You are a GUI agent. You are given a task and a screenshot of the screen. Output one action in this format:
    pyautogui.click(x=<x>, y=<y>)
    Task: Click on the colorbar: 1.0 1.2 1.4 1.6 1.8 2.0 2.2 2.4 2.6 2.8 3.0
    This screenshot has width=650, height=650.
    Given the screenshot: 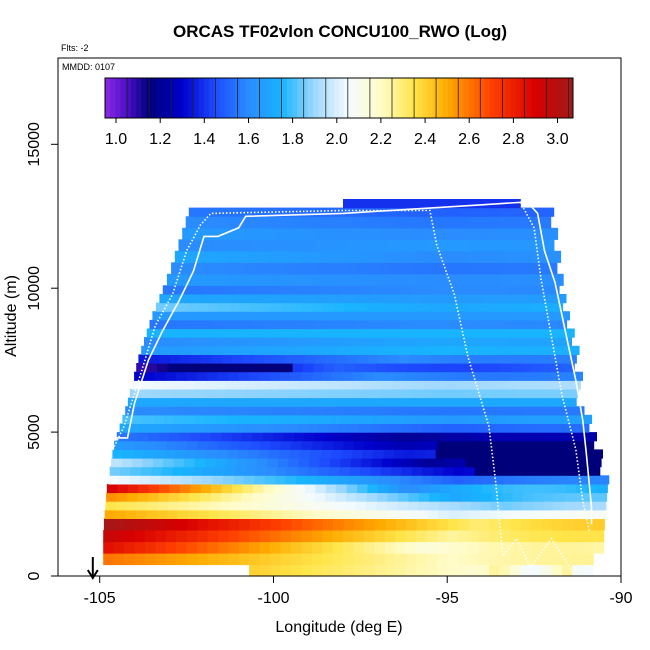 What is the action you would take?
    pyautogui.click(x=339, y=112)
    